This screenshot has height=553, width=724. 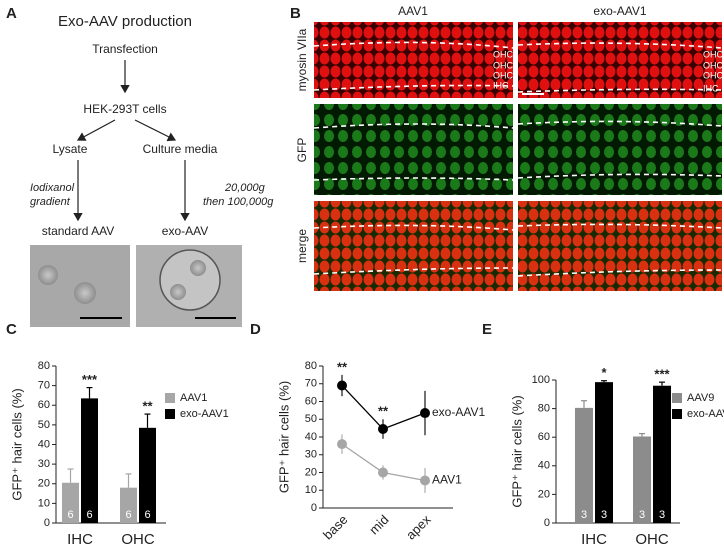 What do you see at coordinates (302, 246) in the screenshot?
I see `row-label: merge` at bounding box center [302, 246].